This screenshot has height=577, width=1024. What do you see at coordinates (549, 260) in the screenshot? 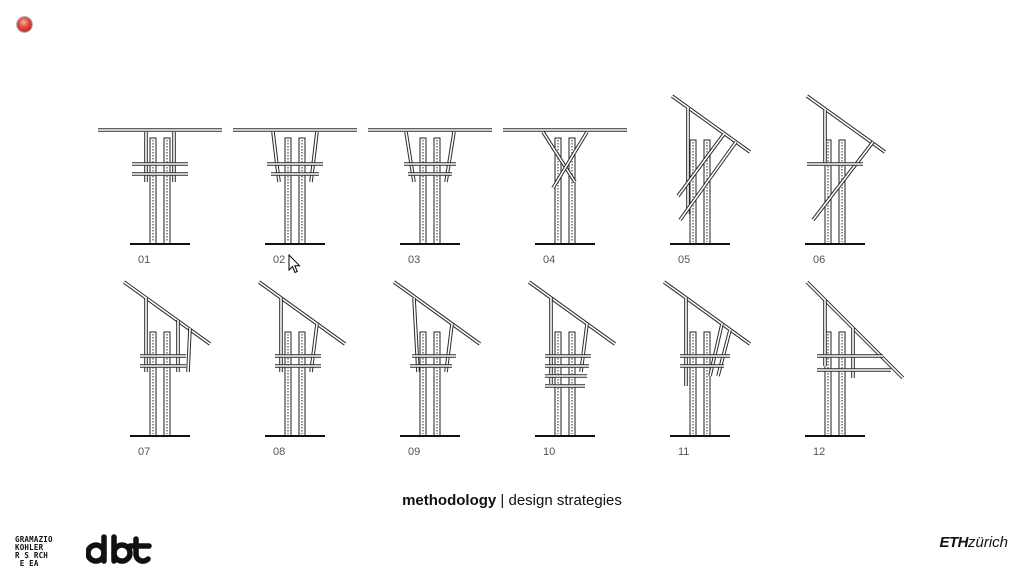
I see `variant-label-04: 04` at bounding box center [549, 260].